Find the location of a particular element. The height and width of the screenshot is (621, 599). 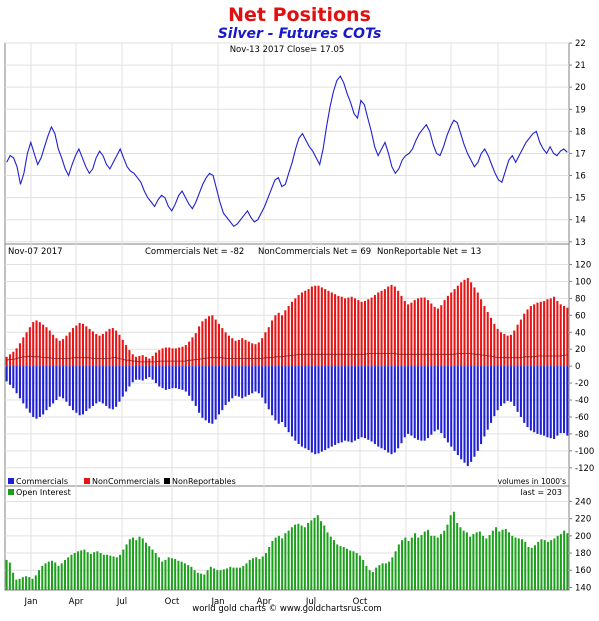

y-tick-label: -100 is located at coordinates (584, 452).